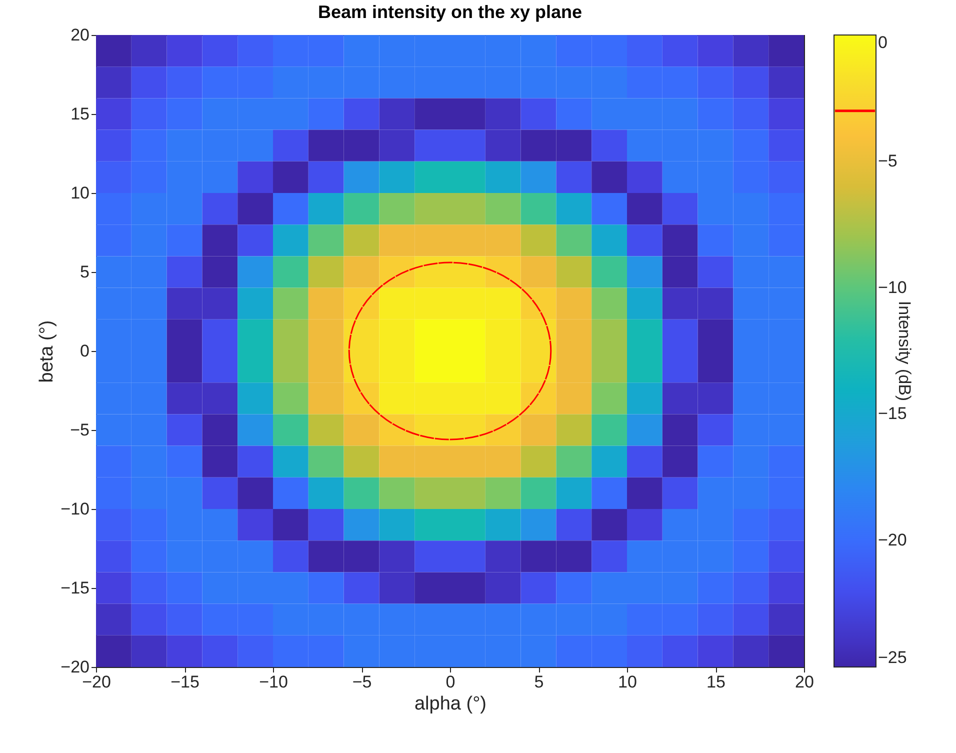  Describe the element at coordinates (716, 682) in the screenshot. I see `x-tick-label: 15` at that location.